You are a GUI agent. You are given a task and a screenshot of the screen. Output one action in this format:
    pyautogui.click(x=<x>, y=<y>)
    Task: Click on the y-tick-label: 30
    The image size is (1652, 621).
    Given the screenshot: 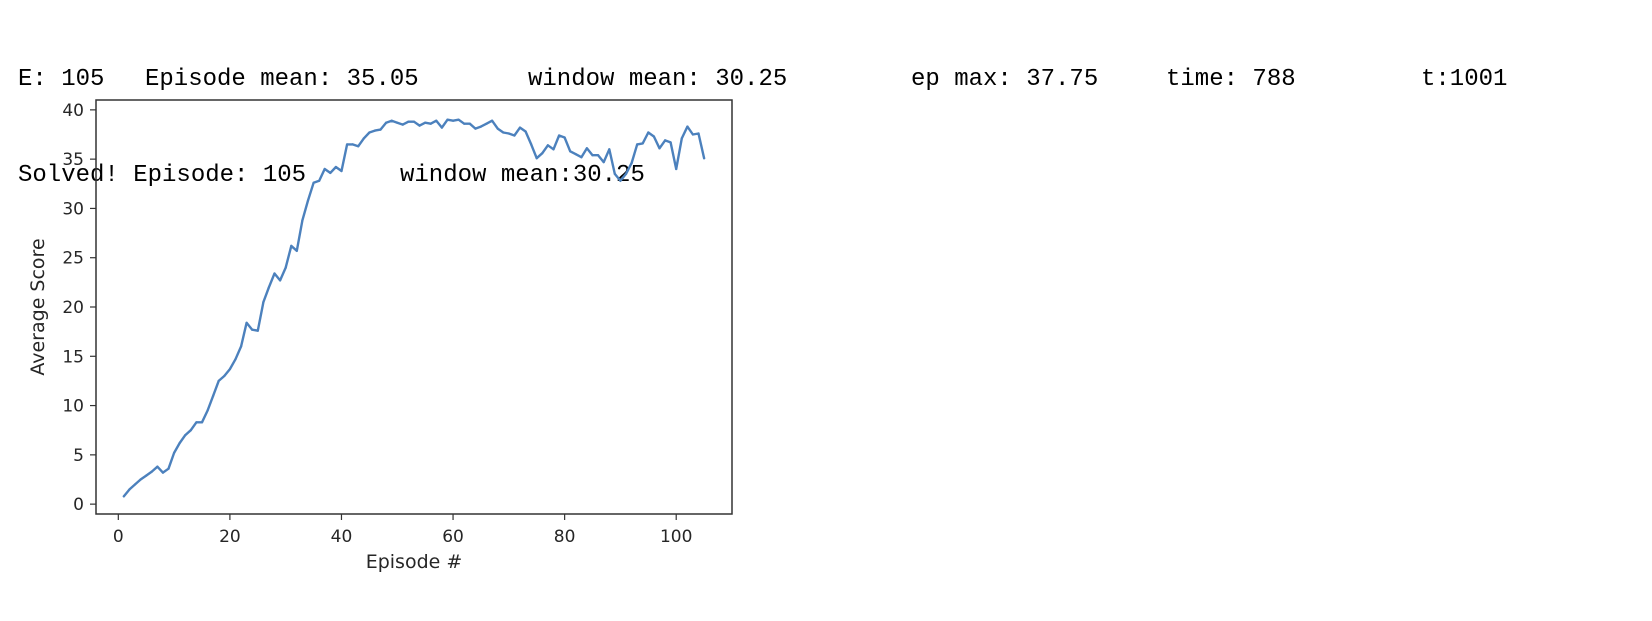 What is the action you would take?
    pyautogui.click(x=73, y=209)
    